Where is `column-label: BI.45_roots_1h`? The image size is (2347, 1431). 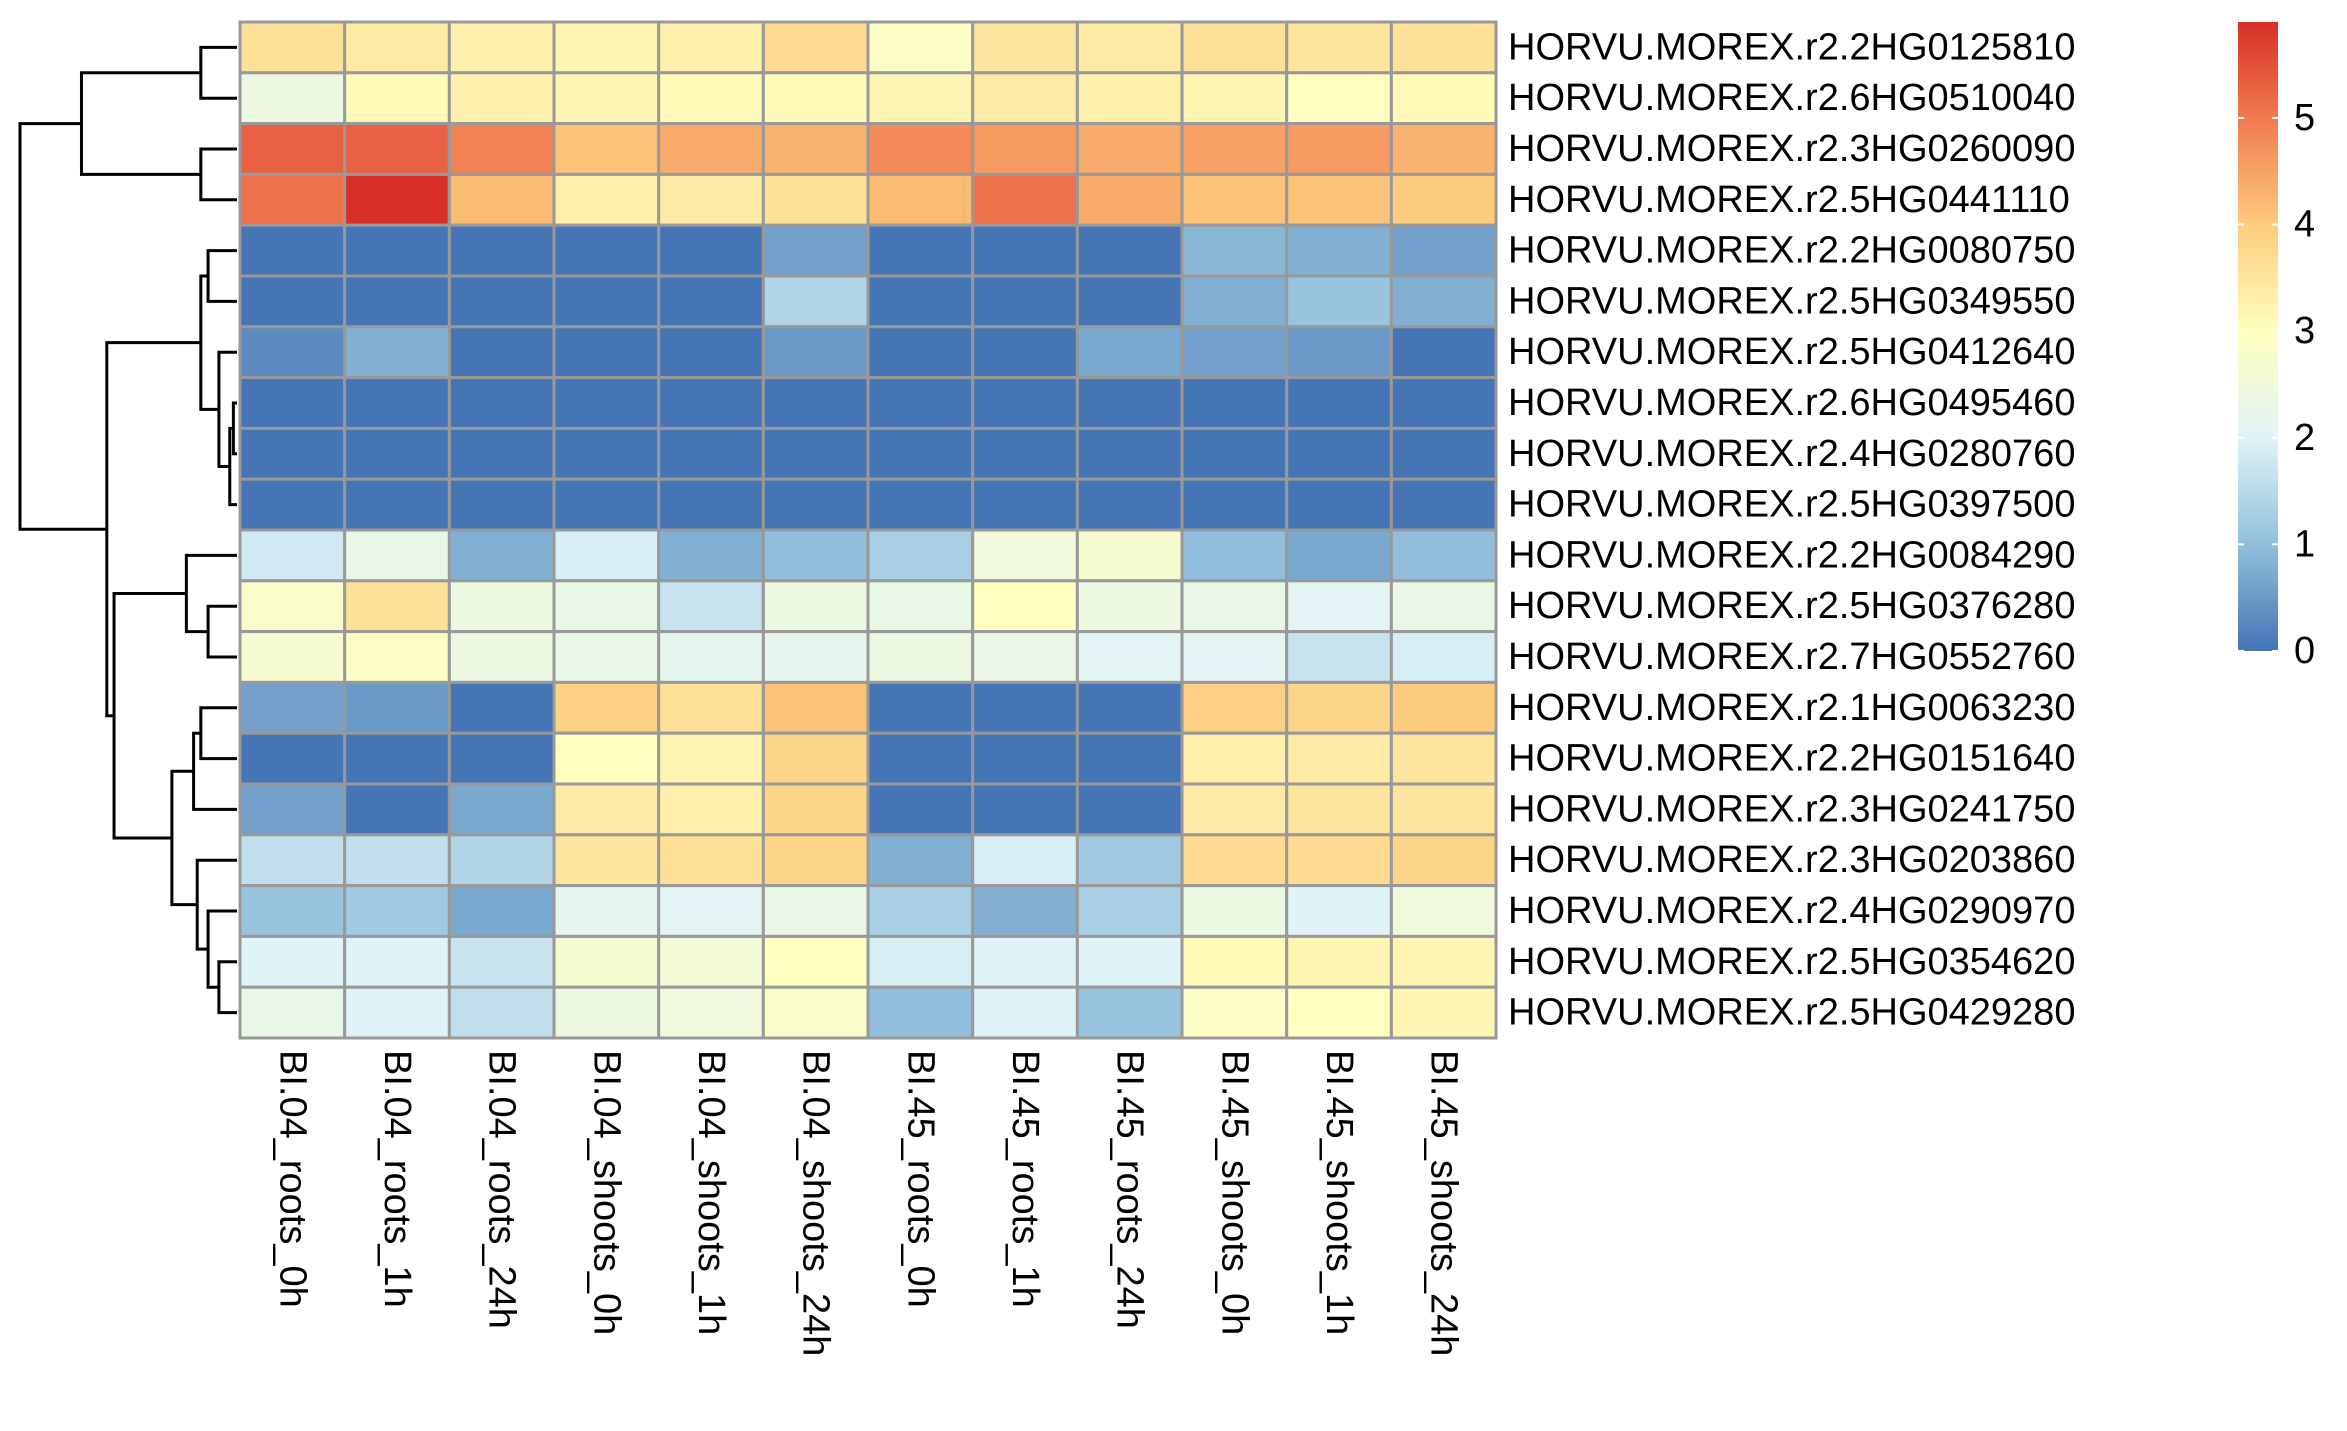 column-label: BI.45_roots_1h is located at coordinates (1025, 1179).